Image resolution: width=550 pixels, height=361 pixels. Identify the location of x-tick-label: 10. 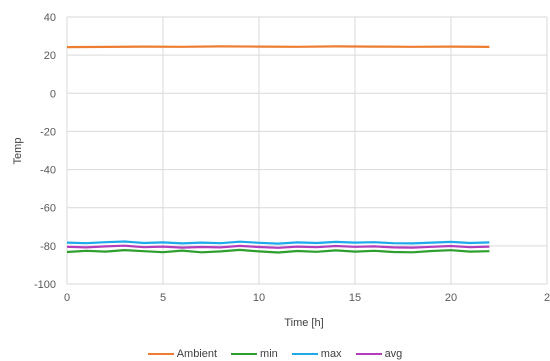
(259, 298).